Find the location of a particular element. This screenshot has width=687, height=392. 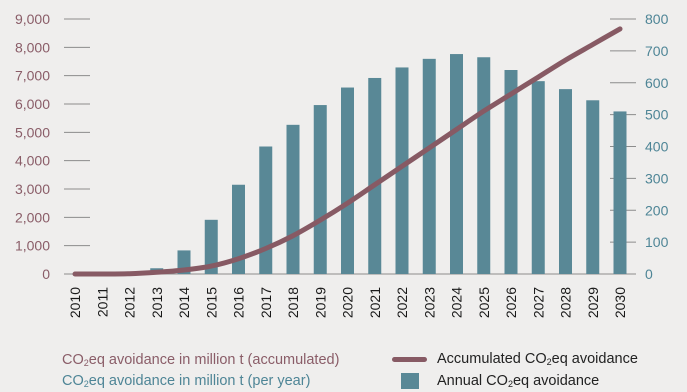

right-axis-tick-label: 800 is located at coordinates (657, 19).